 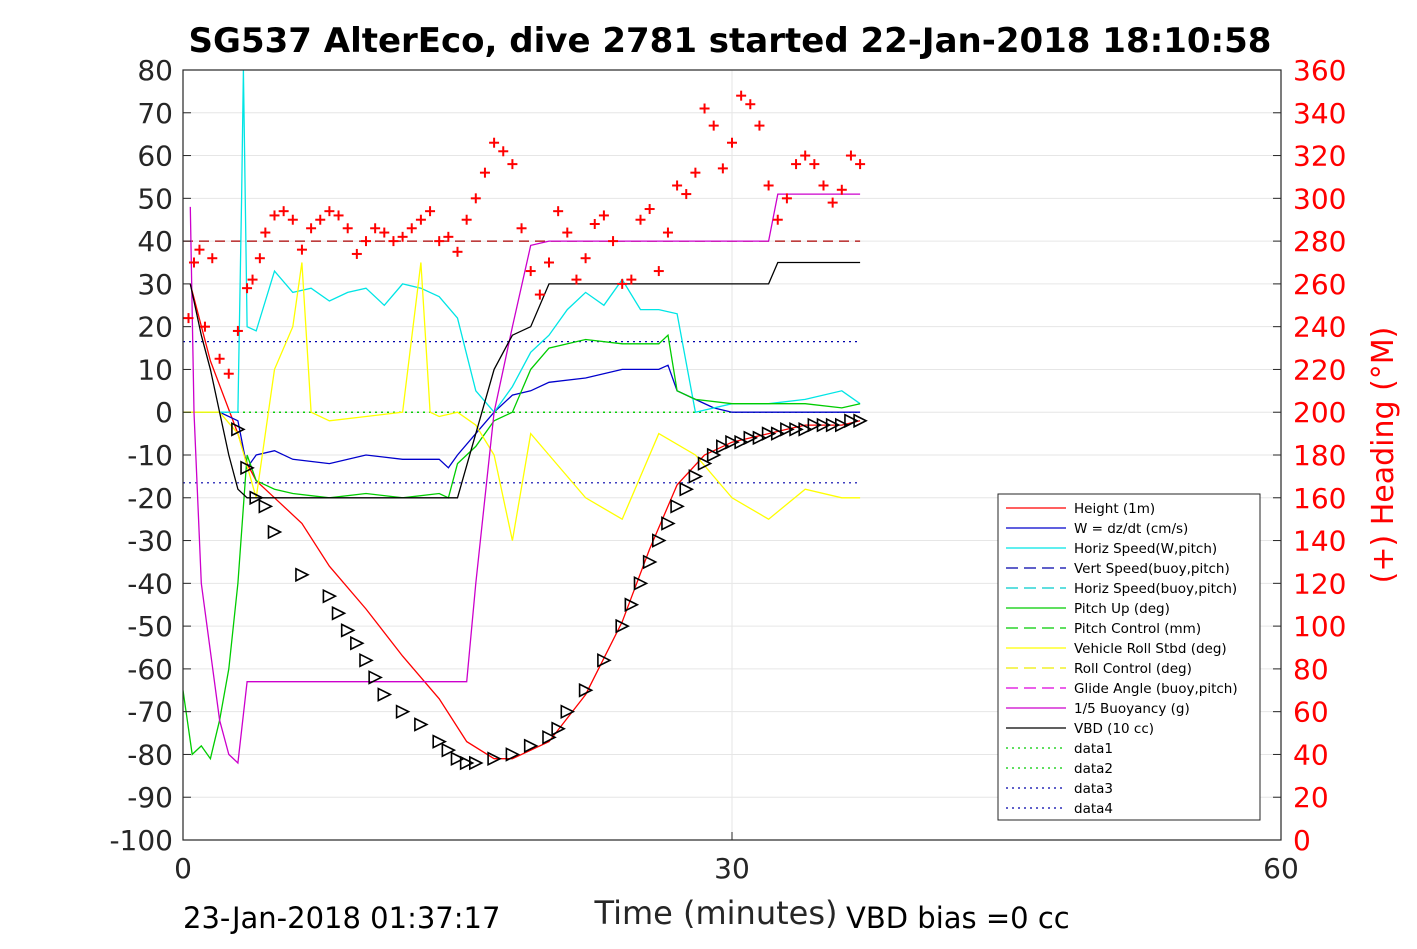 I want to click on legend-item: data2, so click(x=1059, y=769).